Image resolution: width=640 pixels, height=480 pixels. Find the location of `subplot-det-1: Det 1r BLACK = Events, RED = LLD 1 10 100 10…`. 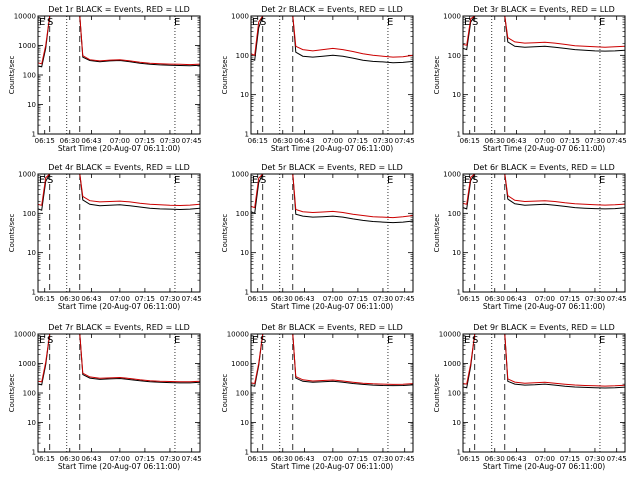

subplot-det-1: Det 1r BLACK = Events, RED = LLD 1 10 100 10… is located at coordinates (105, 79).